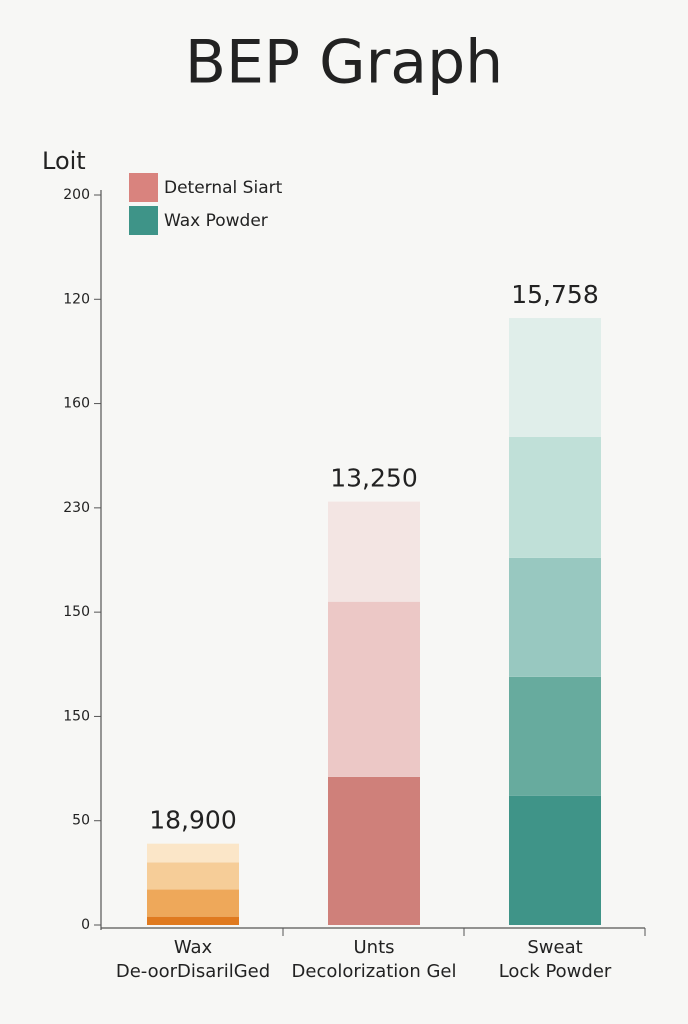 The image size is (688, 1024). What do you see at coordinates (64, 161) in the screenshot?
I see `y-axis-label: Loit` at bounding box center [64, 161].